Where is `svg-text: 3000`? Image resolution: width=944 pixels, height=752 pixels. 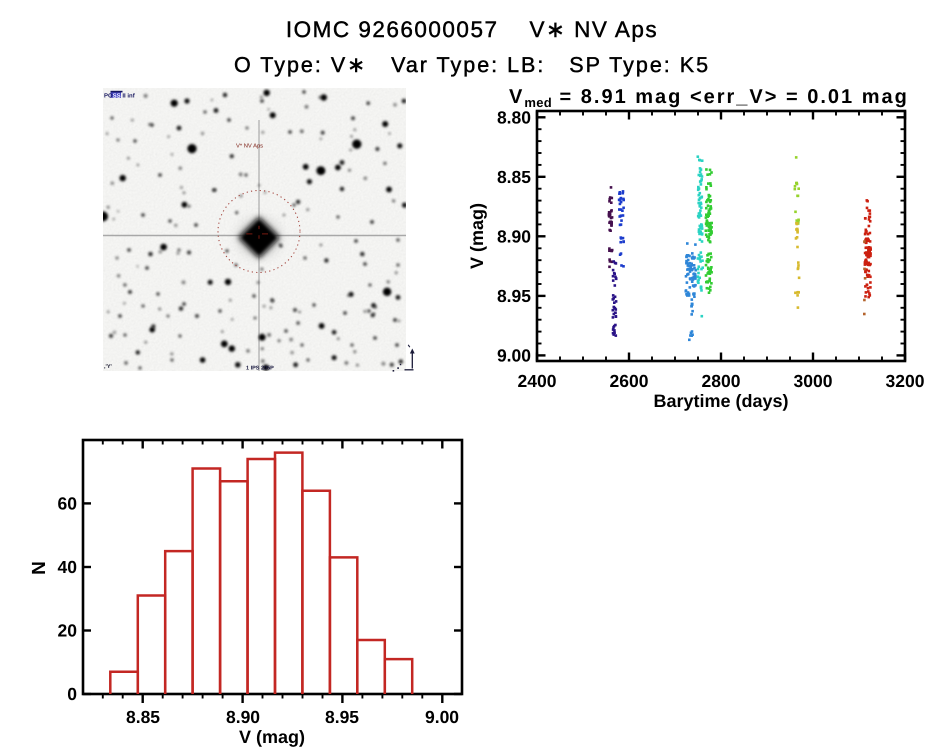
svg-text: 3000 is located at coordinates (813, 381).